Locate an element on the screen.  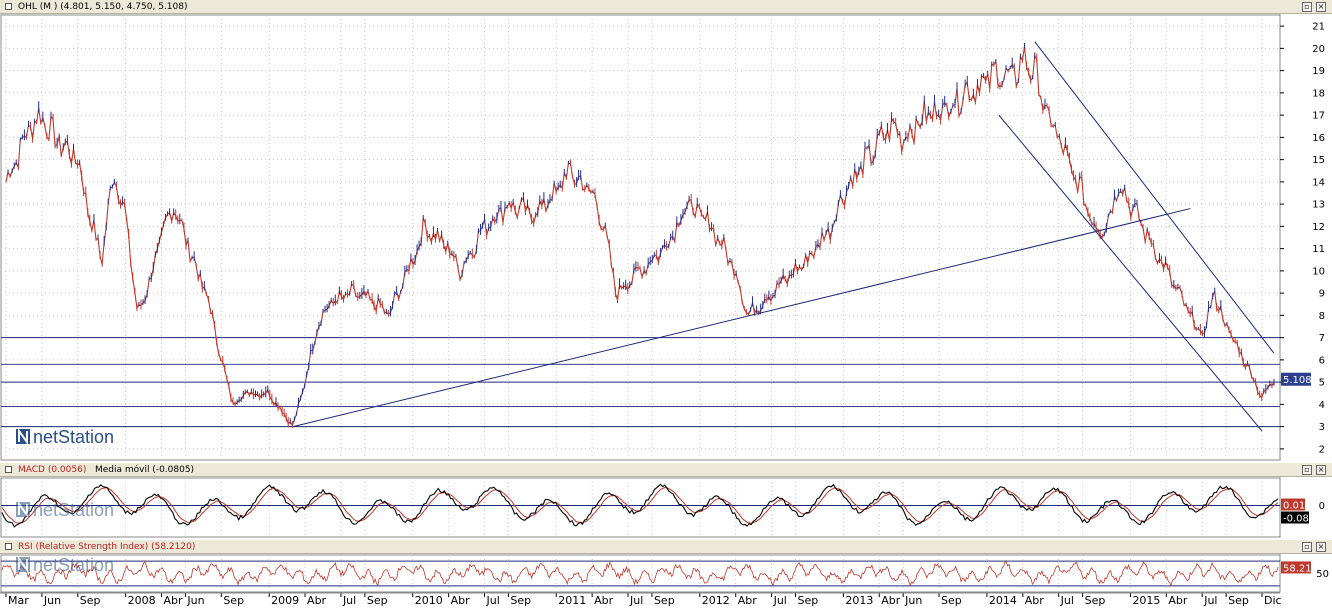
macd-title-text: MACD (0.0056) is located at coordinates (52, 470).